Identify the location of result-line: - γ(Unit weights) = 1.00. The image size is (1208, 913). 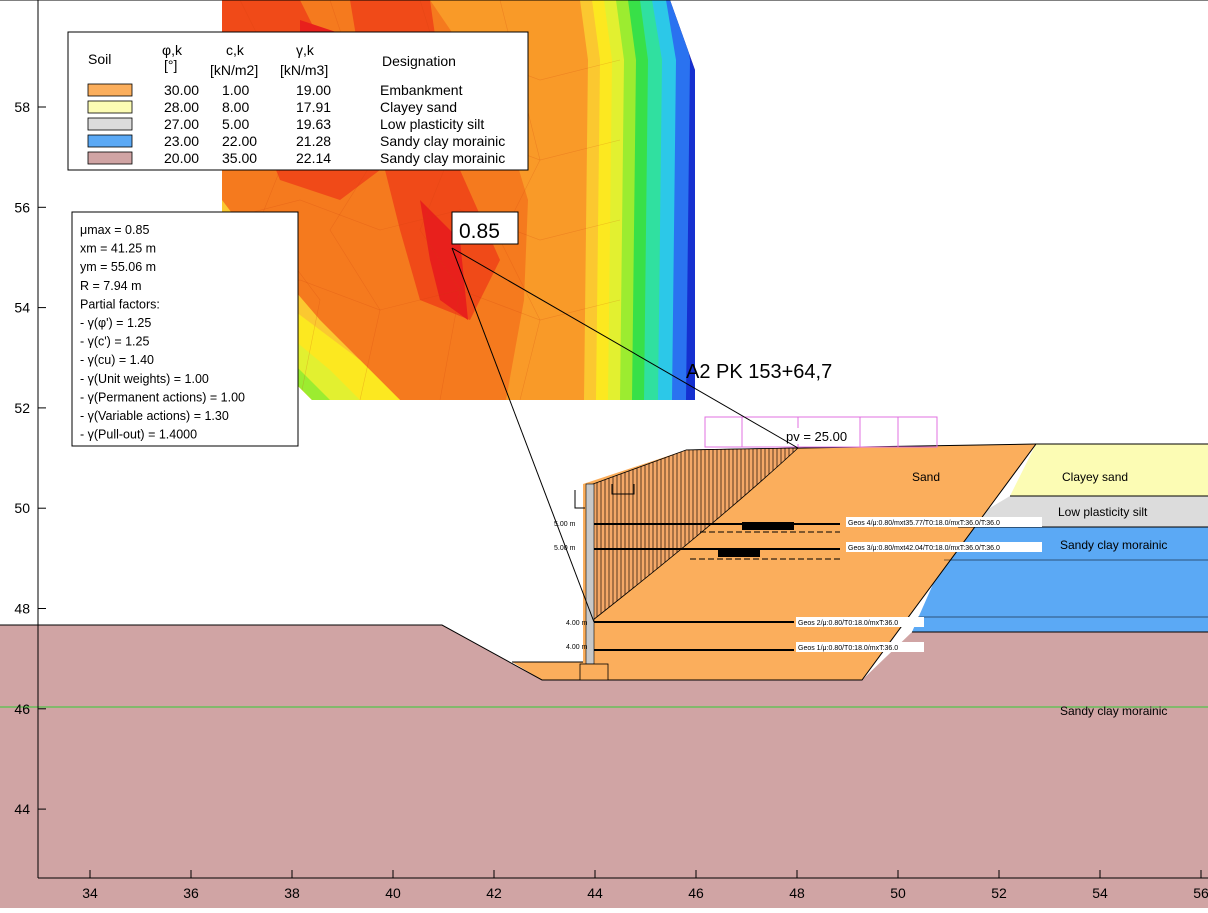
(144, 379).